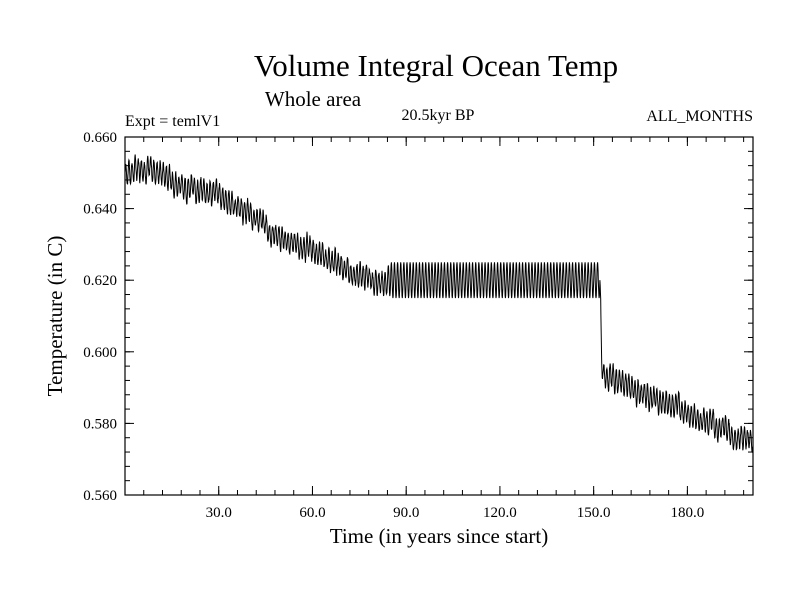 The image size is (800, 600). What do you see at coordinates (100, 317) in the screenshot?
I see `y-tick-labels: 0.560 0.580 0.600 0.620 0.640 0.660` at bounding box center [100, 317].